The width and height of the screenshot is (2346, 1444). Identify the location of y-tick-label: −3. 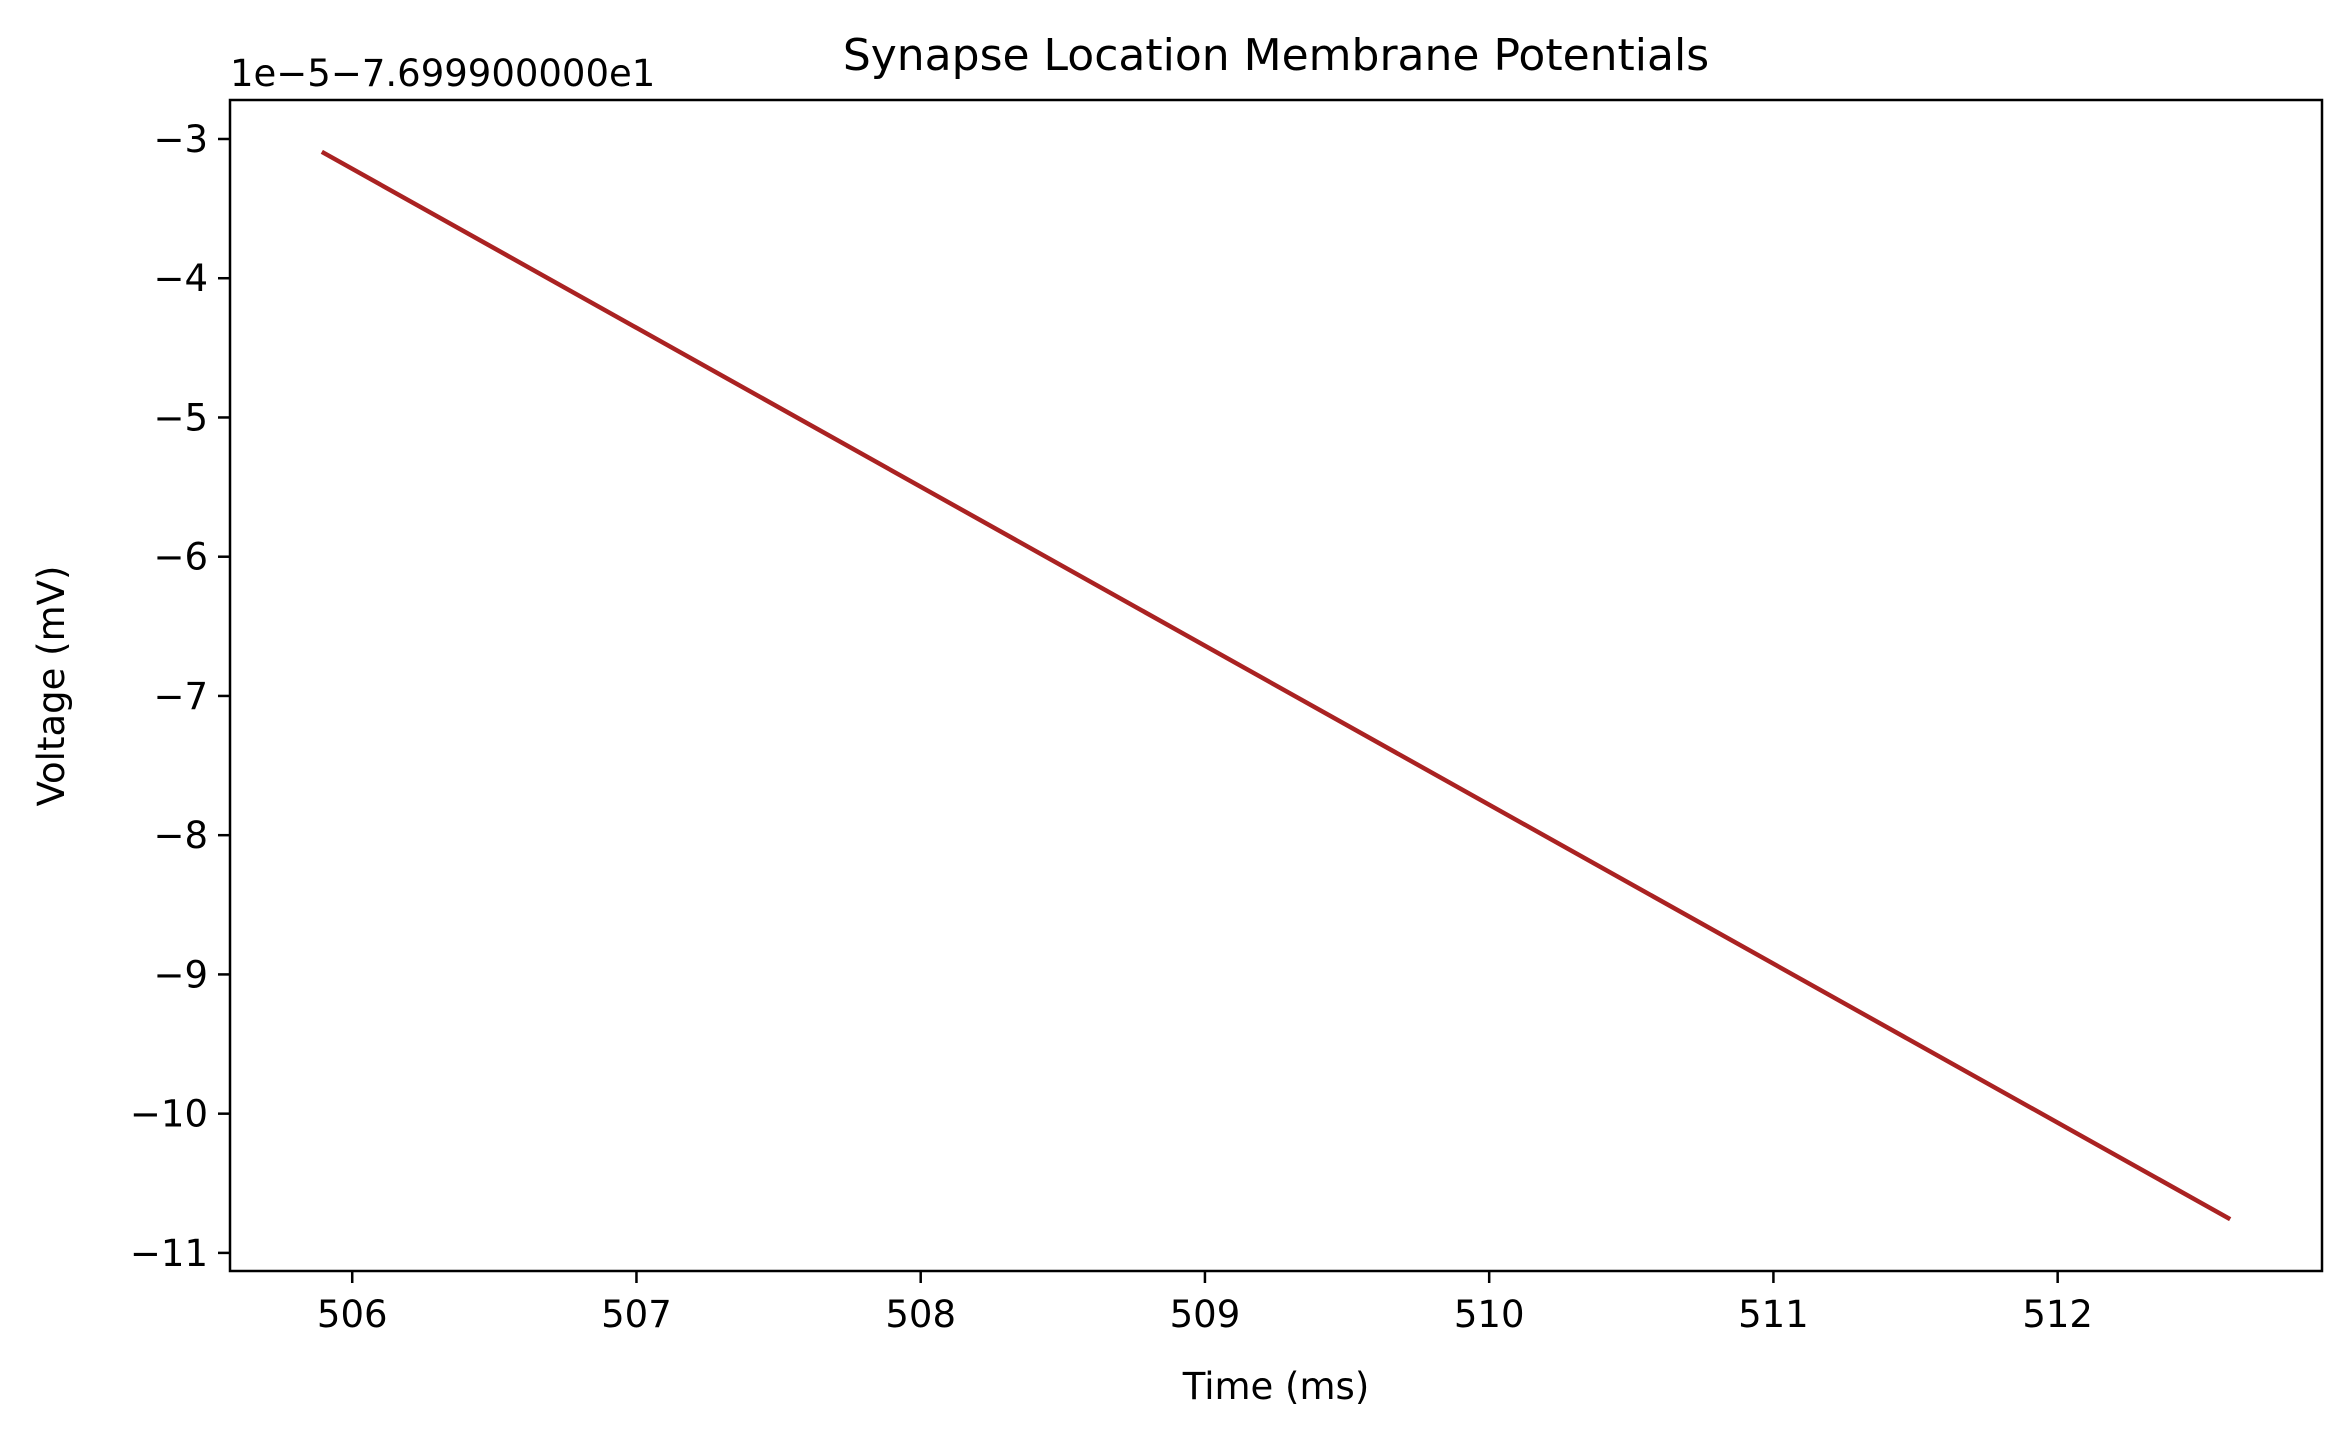
(180, 139).